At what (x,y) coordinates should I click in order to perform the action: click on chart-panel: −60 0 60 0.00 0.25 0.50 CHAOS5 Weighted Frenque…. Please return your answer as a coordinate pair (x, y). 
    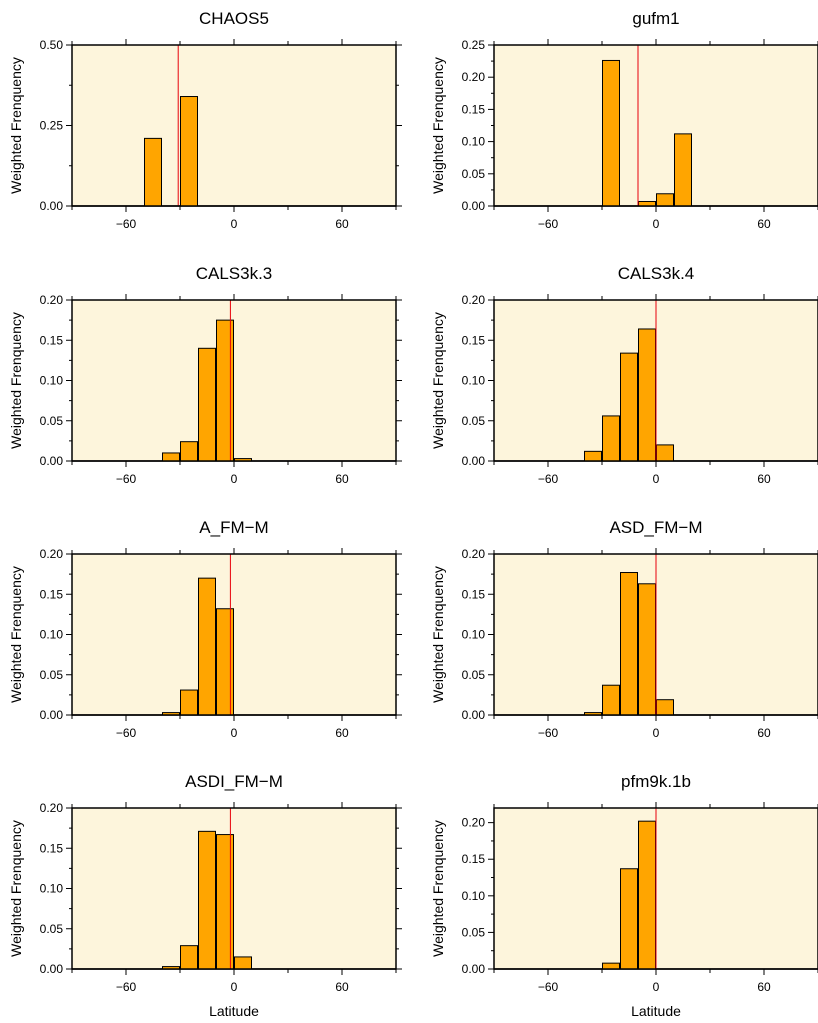
    Looking at the image, I should click on (205, 120).